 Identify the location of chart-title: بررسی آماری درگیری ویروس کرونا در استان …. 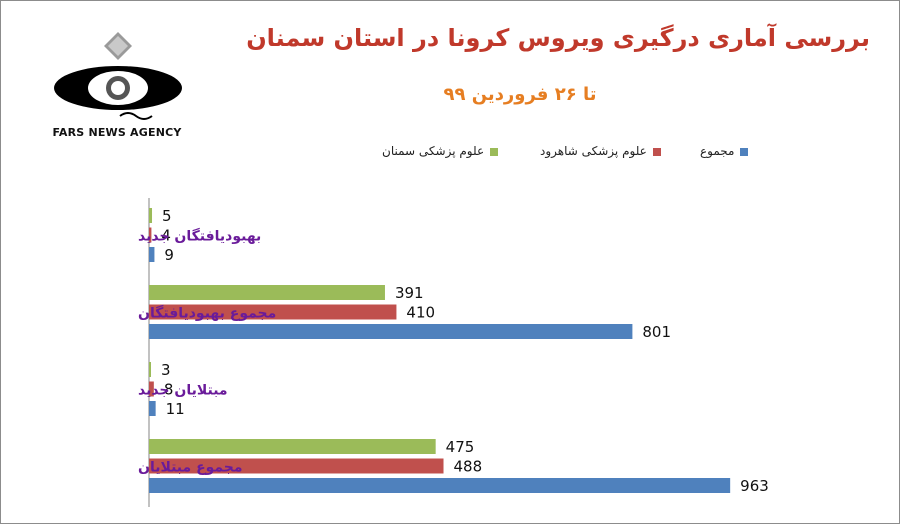
(558, 38).